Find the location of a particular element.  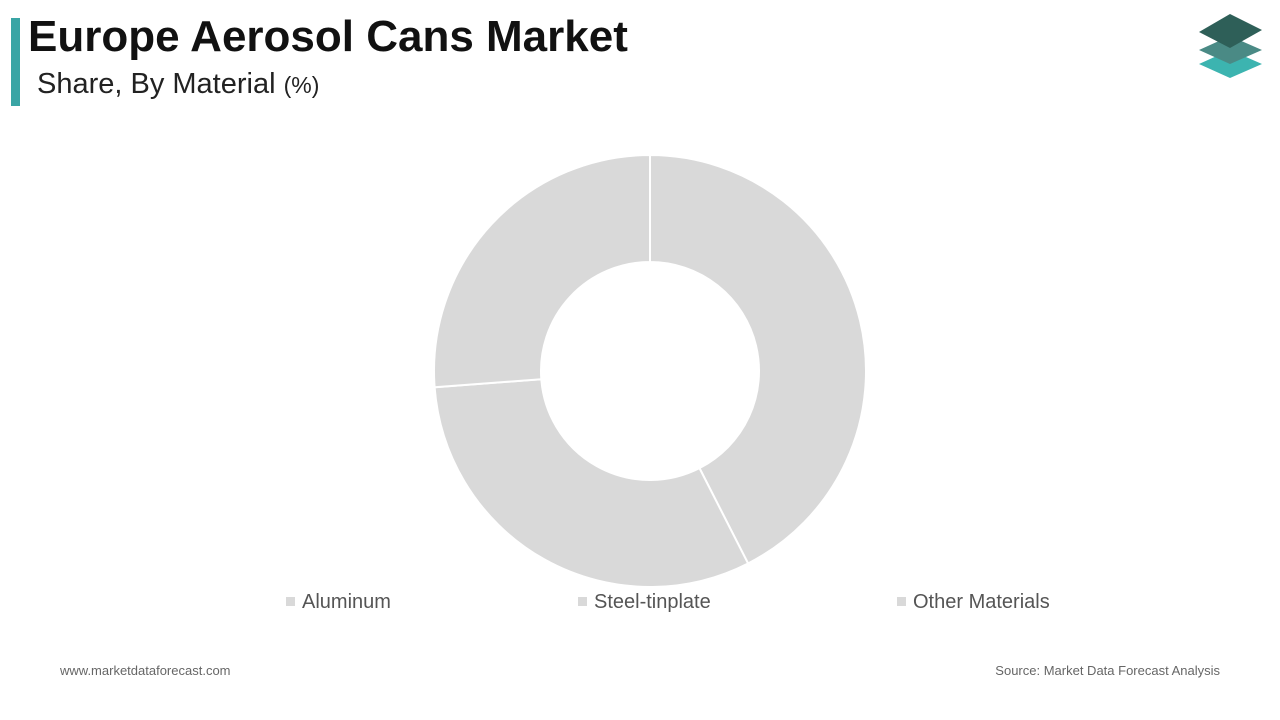

title-accent is located at coordinates (15, 62).